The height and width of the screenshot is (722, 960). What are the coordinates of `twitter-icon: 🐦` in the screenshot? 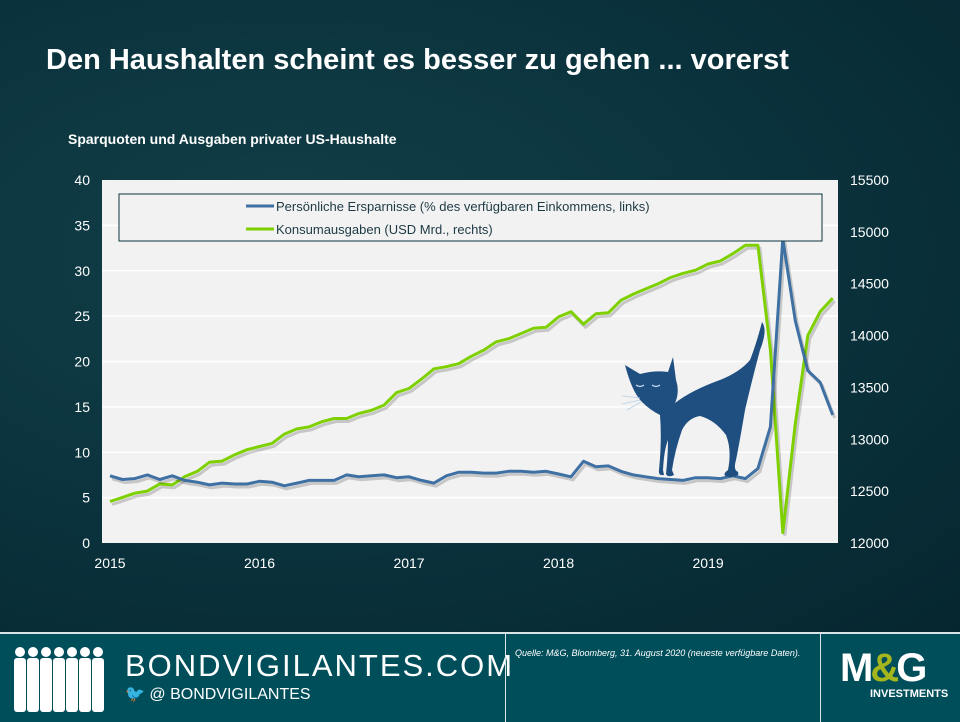 It's located at (135, 694).